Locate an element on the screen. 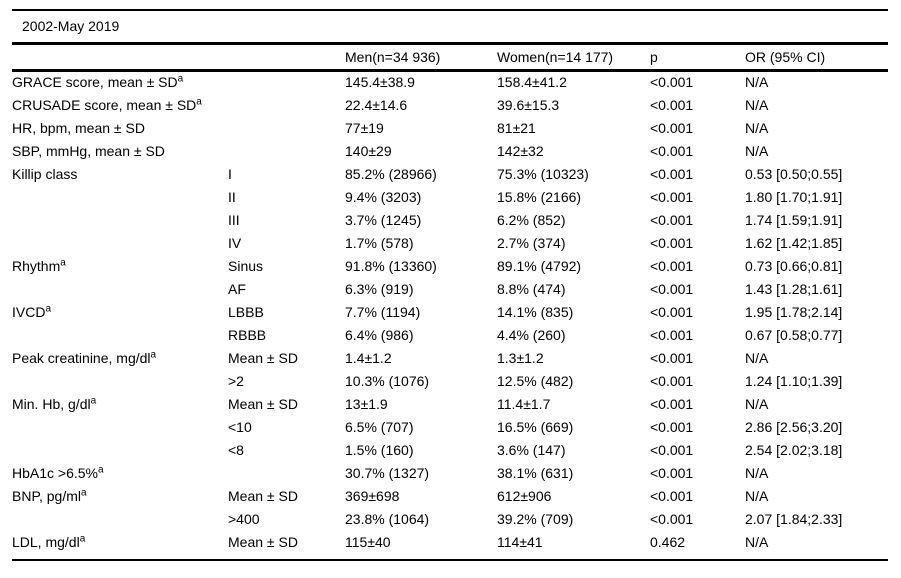 This screenshot has width=901, height=578. cell-women-value: 14.1% (835) is located at coordinates (535, 311).